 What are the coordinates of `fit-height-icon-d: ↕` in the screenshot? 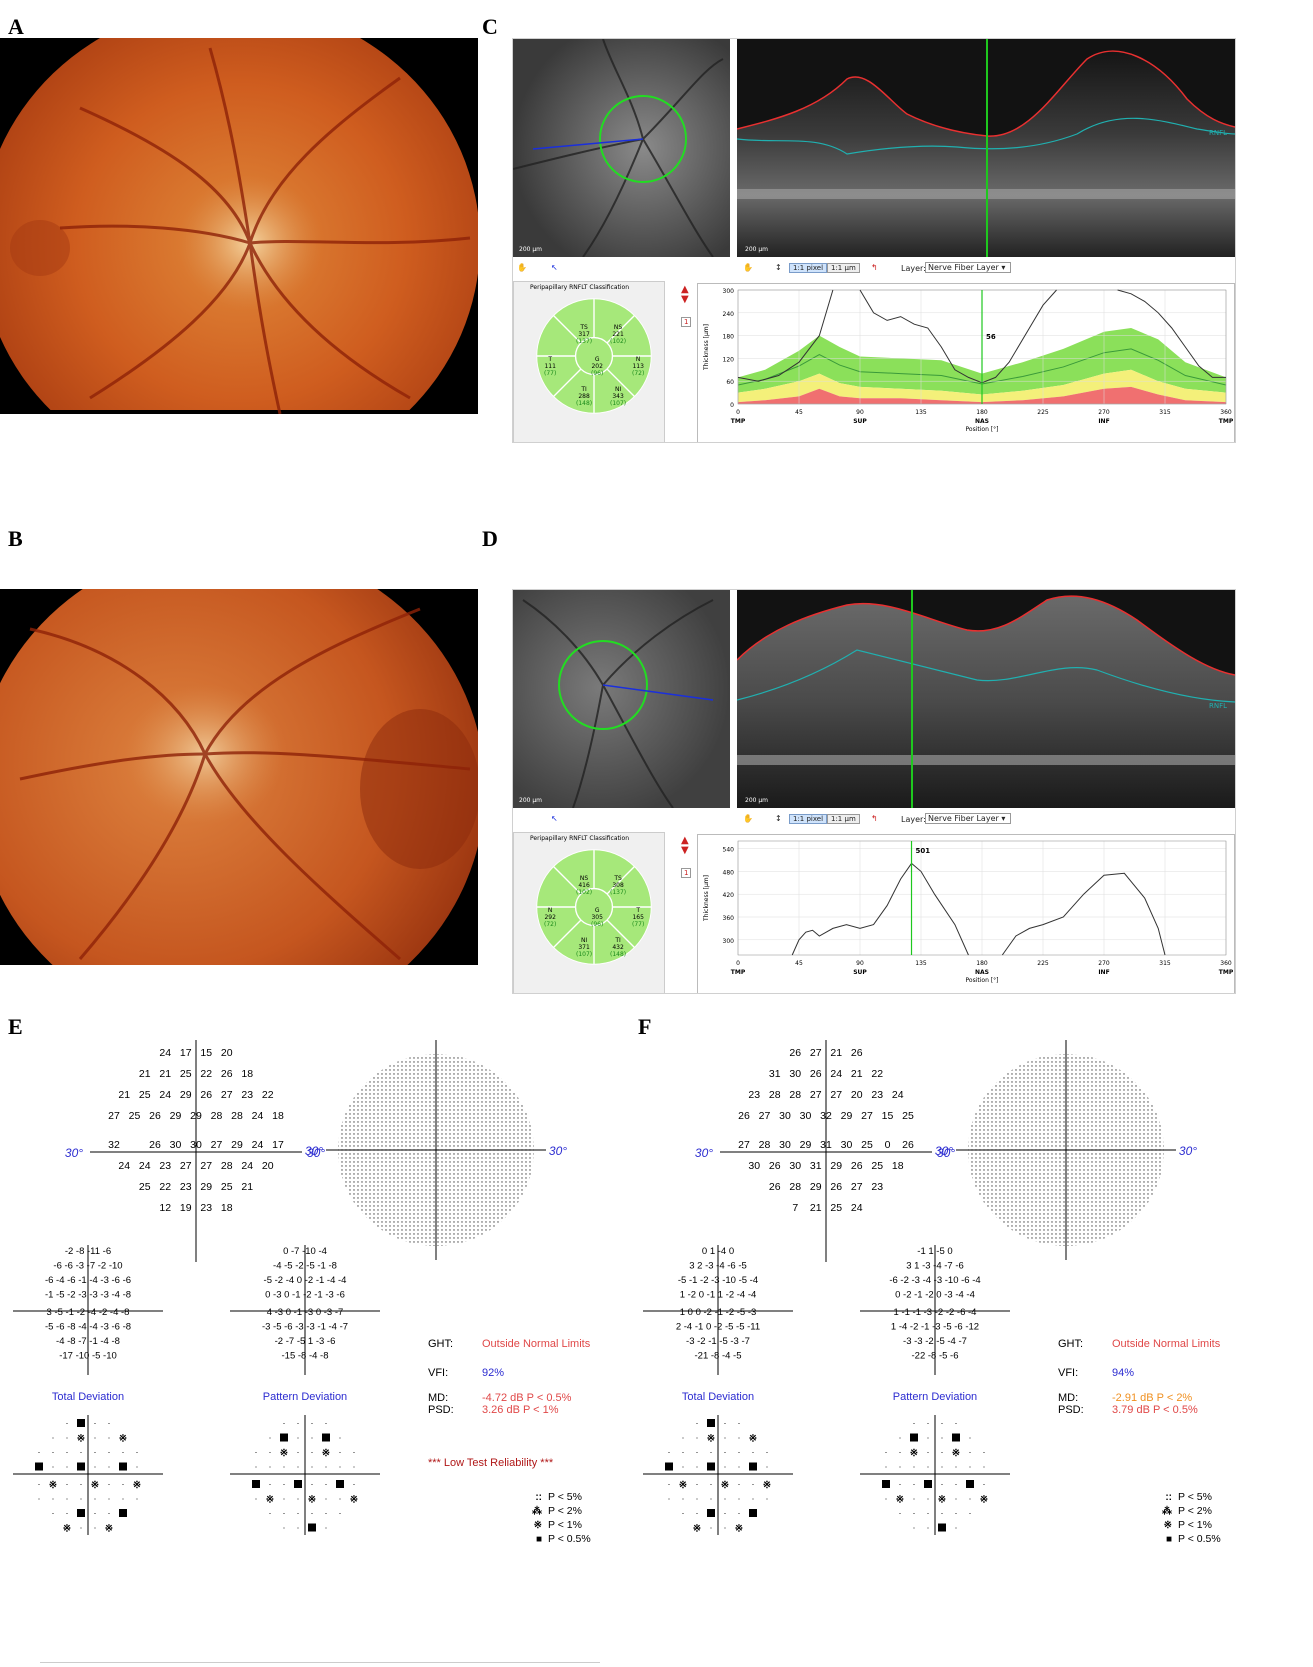 It's located at (778, 818).